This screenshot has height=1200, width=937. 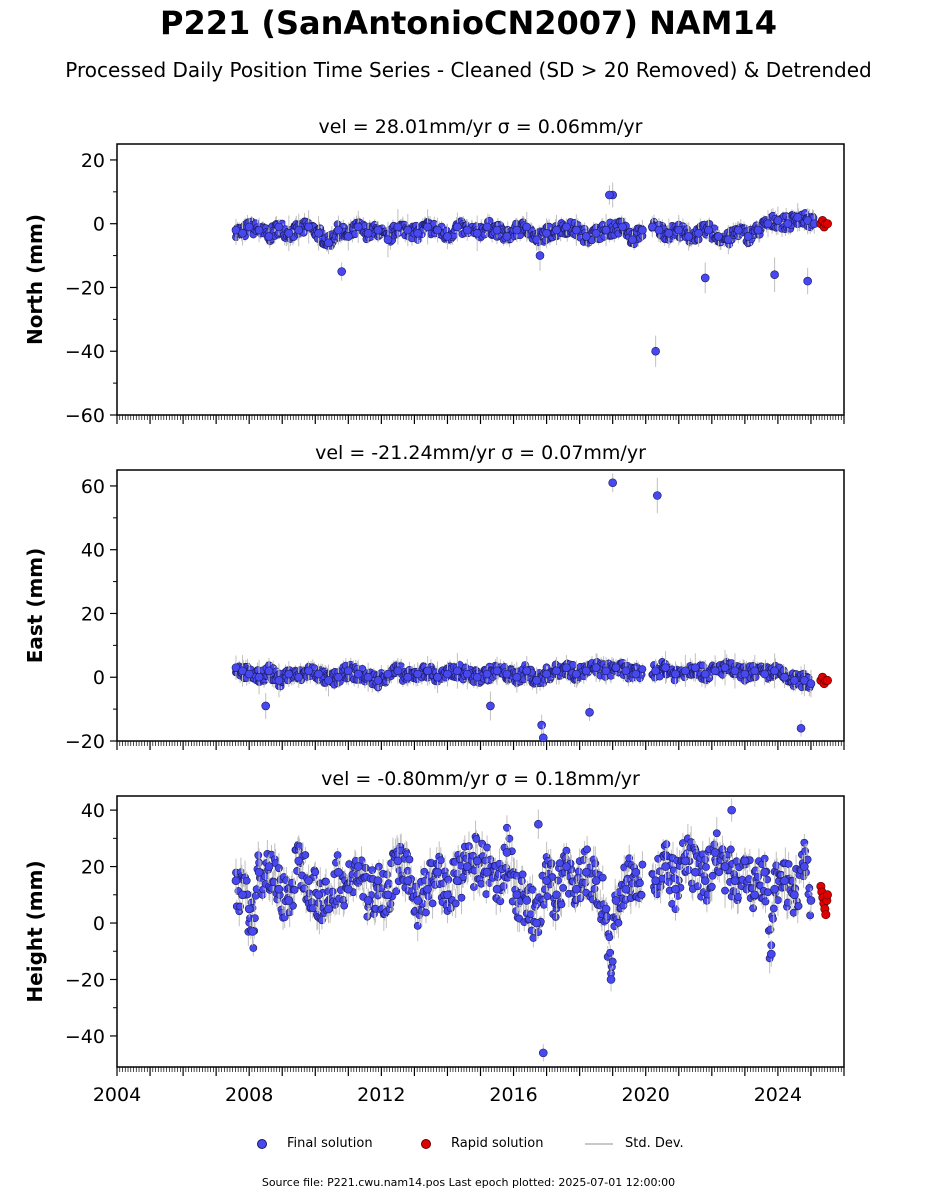 I want to click on y-axis-label: Height (mm), so click(x=35, y=931).